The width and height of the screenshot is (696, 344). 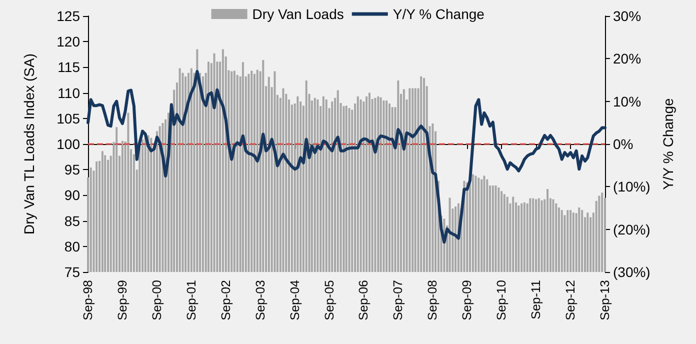 What do you see at coordinates (88, 300) in the screenshot?
I see `x-tick-label: Sep-98` at bounding box center [88, 300].